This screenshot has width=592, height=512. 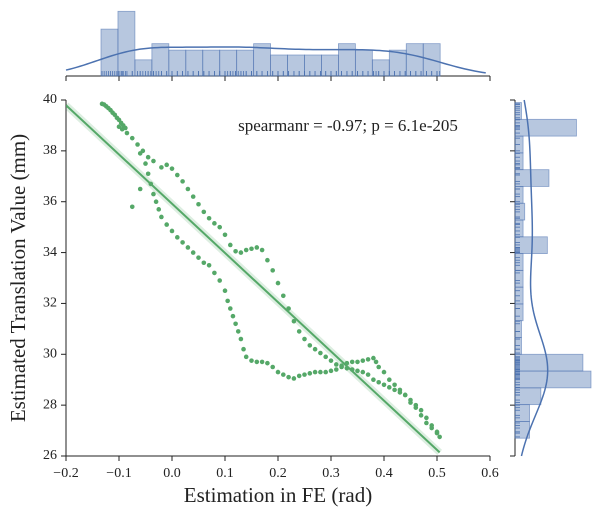 I want to click on x-tick-label: −0.1, so click(x=118, y=473).